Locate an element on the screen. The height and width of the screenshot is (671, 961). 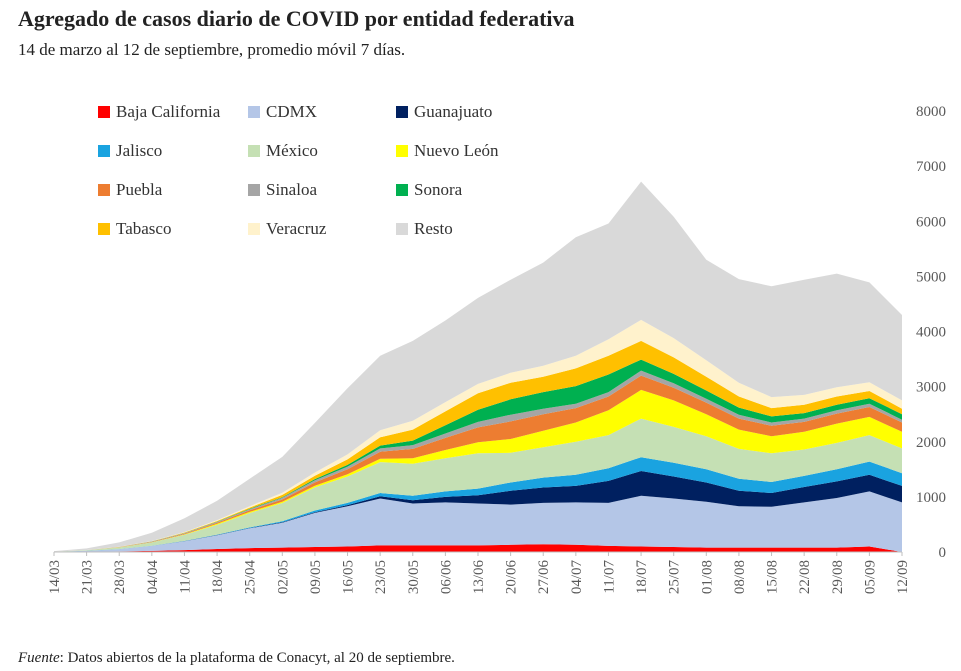
x-tick-label: 06/06 is located at coordinates (446, 577).